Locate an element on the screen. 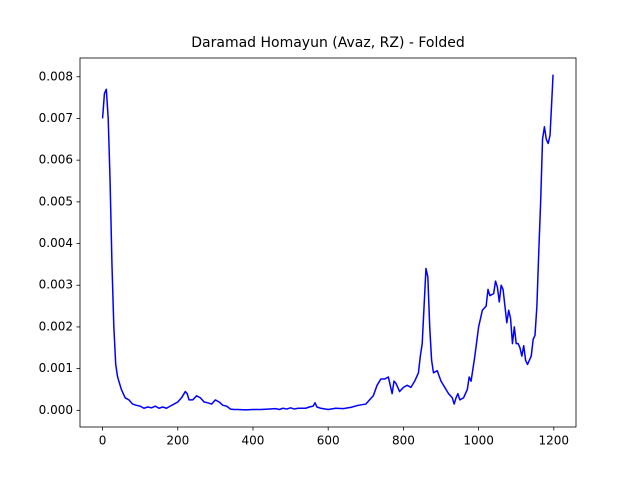 Image resolution: width=640 pixels, height=480 pixels. y-tick-label: 0.003 is located at coordinates (56, 285).